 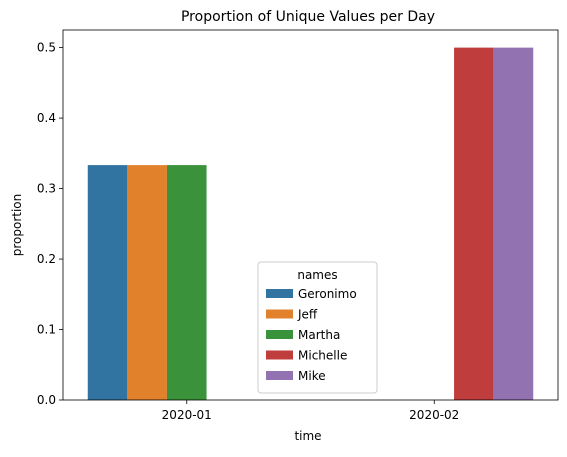 What do you see at coordinates (187, 415) in the screenshot?
I see `x-tick-label-2020-01: 2020-01` at bounding box center [187, 415].